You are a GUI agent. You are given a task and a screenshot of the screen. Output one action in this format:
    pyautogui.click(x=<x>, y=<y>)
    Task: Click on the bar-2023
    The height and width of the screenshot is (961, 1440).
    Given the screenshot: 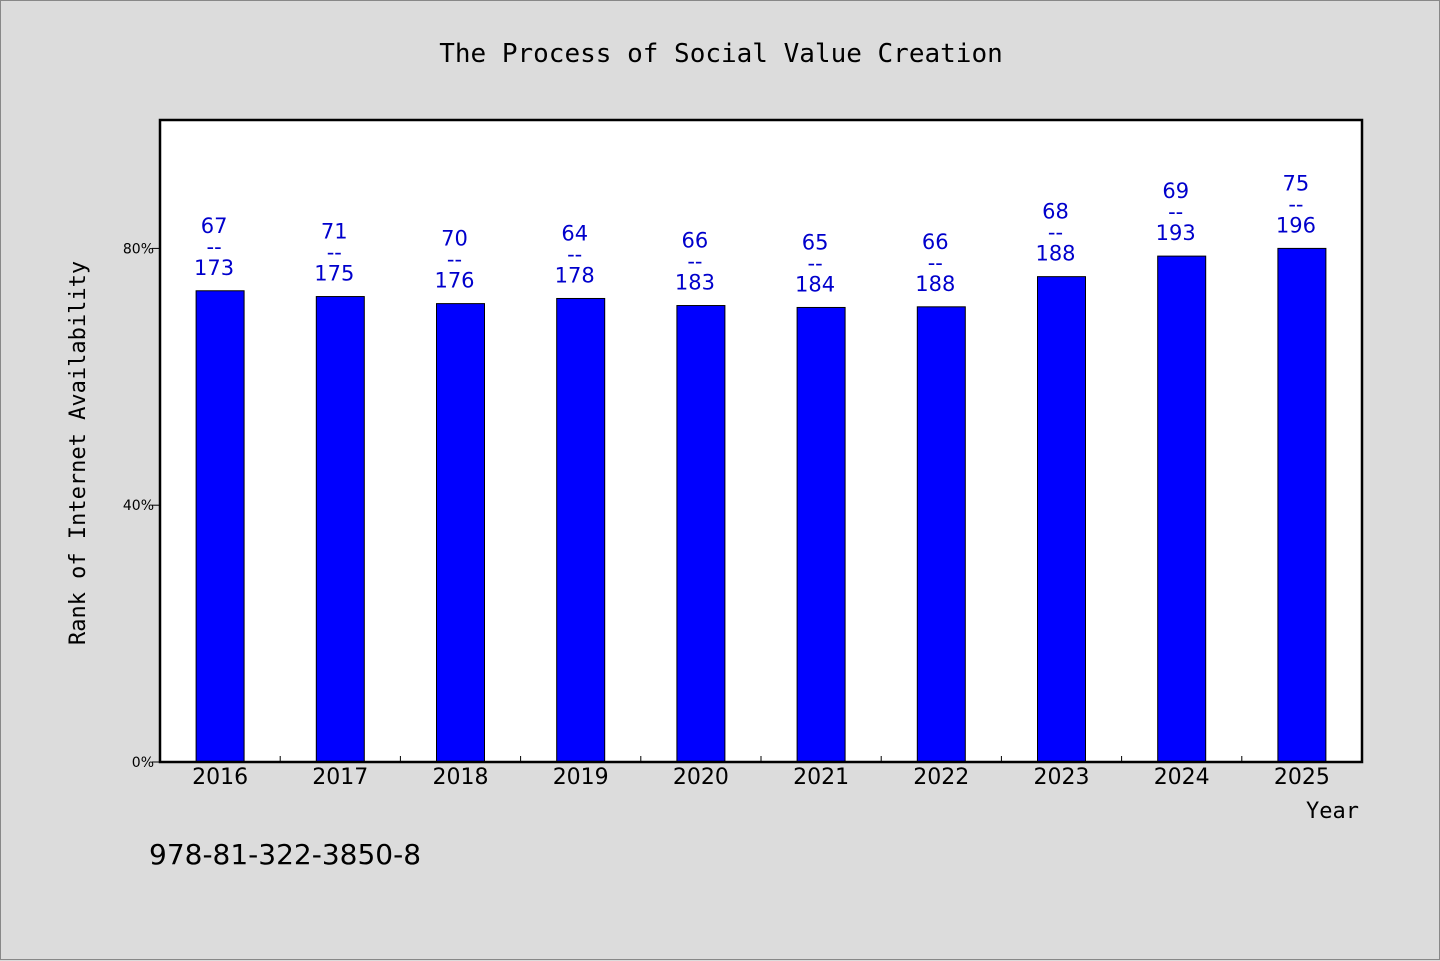 What is the action you would take?
    pyautogui.click(x=1061, y=519)
    